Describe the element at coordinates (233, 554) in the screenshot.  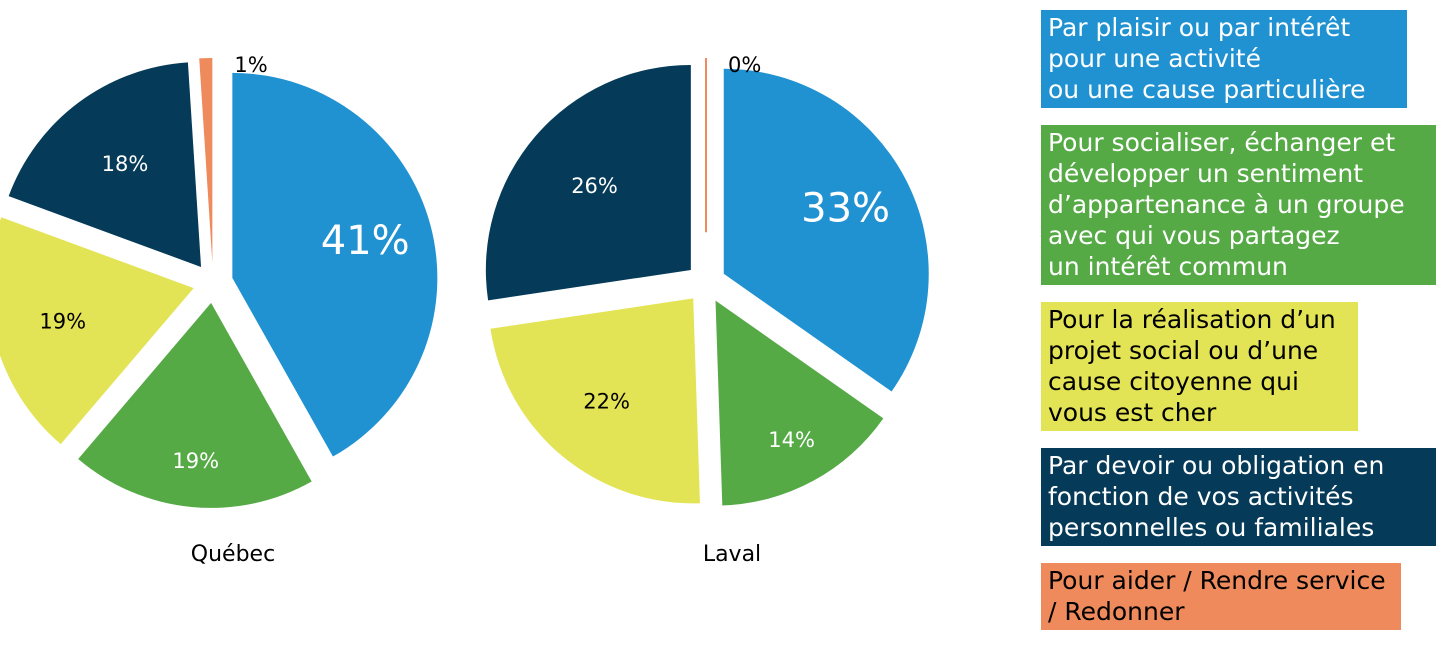
I see `pie-title-qubec: Québec` at that location.